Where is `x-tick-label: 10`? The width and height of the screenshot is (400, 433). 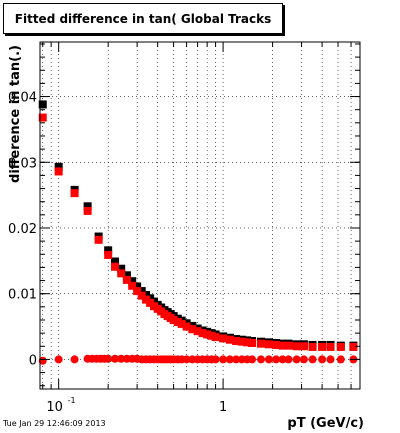
x-tick-label: 10 is located at coordinates (54, 407).